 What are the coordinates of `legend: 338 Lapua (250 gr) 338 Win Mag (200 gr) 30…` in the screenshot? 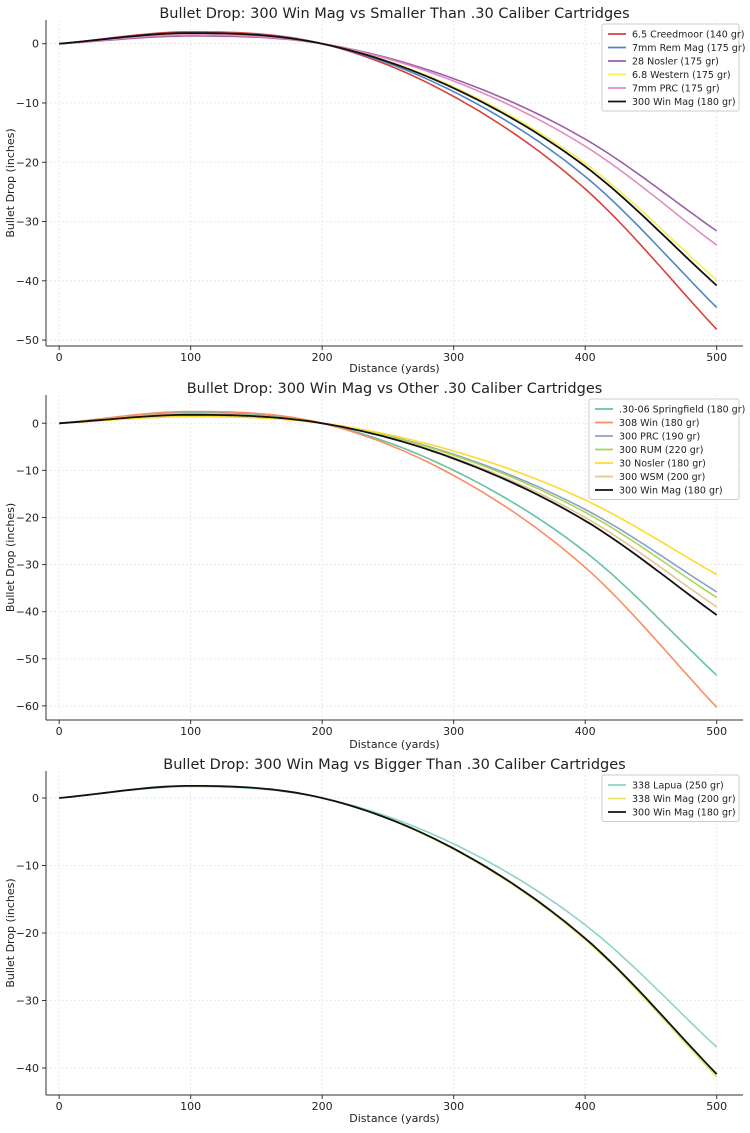 It's located at (670, 798).